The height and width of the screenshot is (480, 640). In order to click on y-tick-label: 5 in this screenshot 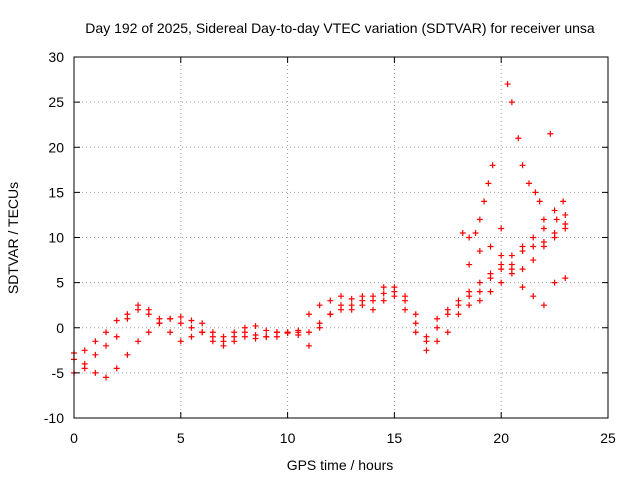, I will do `click(60, 283)`.